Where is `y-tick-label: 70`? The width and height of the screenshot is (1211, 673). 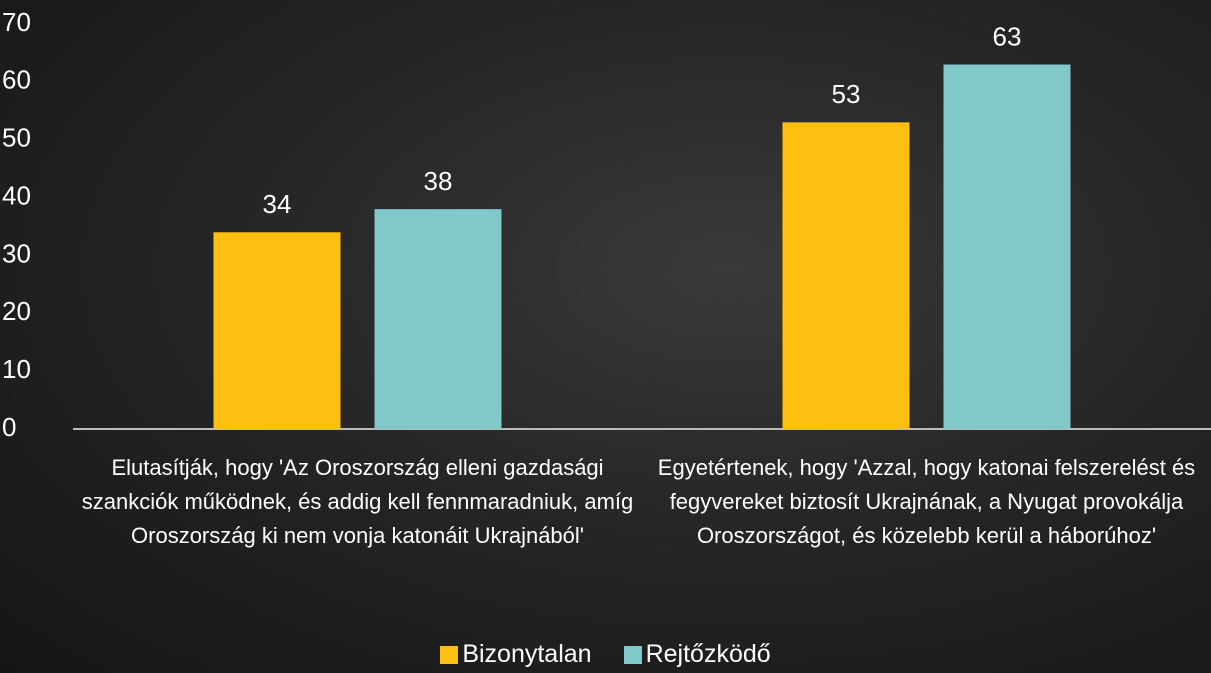 y-tick-label: 70 is located at coordinates (16, 22).